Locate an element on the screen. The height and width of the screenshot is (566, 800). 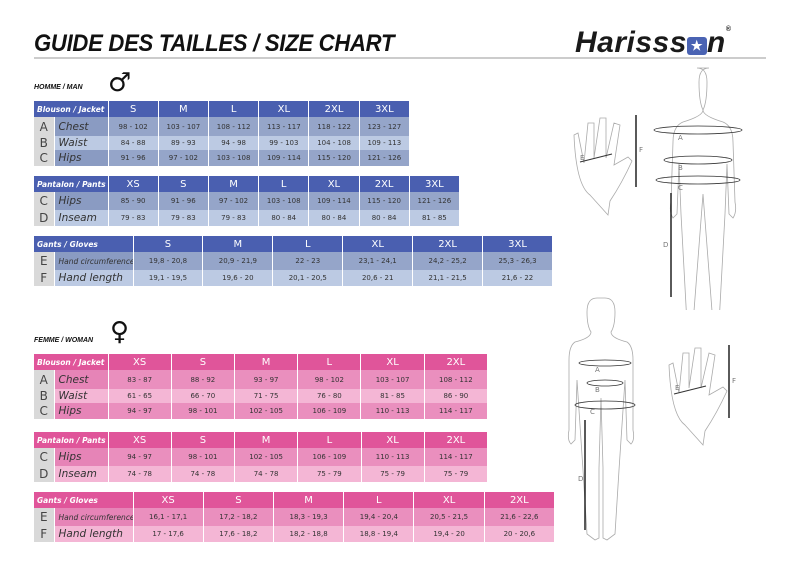
registered-mark: ® is located at coordinates (728, 29).